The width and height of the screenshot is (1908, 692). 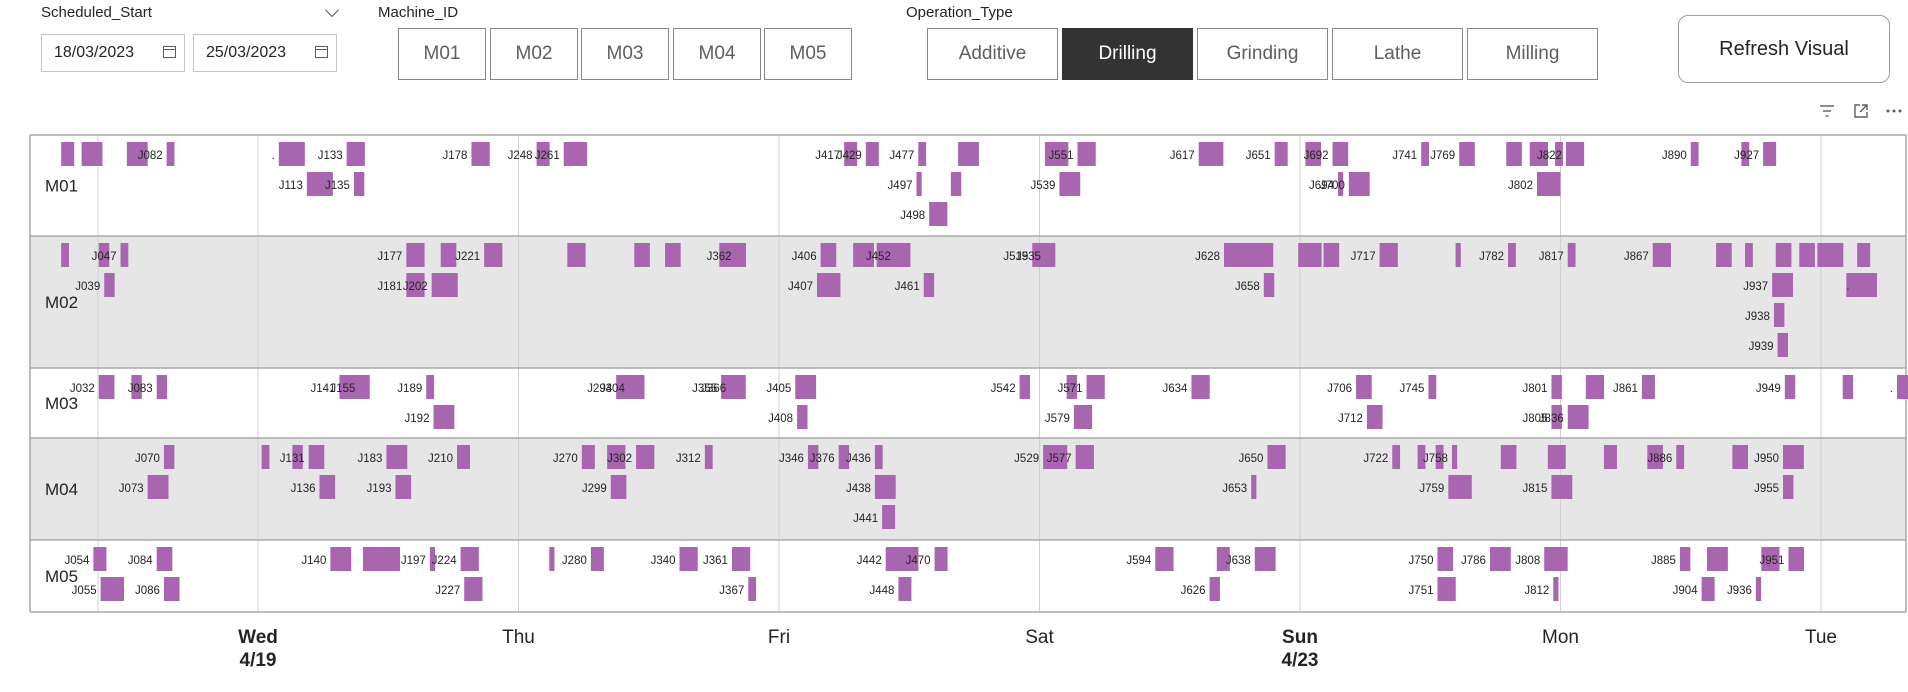 What do you see at coordinates (688, 459) in the screenshot?
I see `job-label: J312` at bounding box center [688, 459].